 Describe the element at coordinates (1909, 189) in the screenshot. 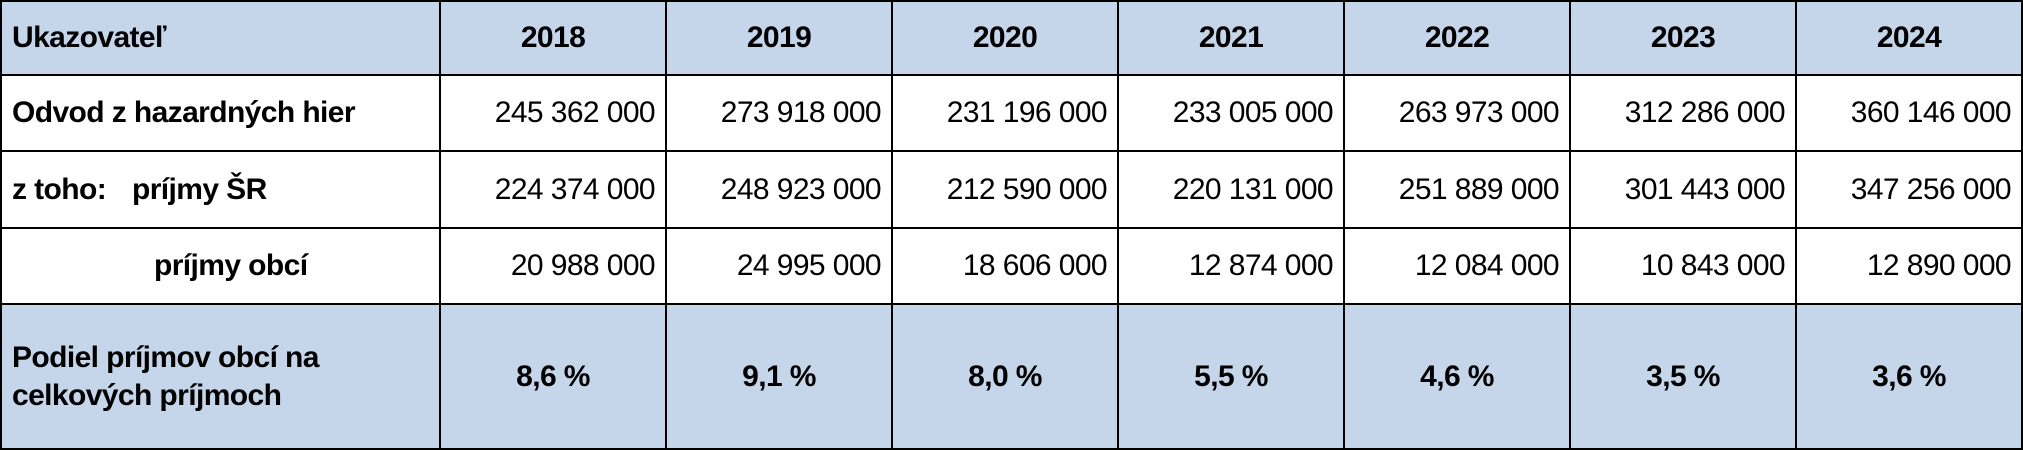

I see `value-cell: 347 256 000` at that location.